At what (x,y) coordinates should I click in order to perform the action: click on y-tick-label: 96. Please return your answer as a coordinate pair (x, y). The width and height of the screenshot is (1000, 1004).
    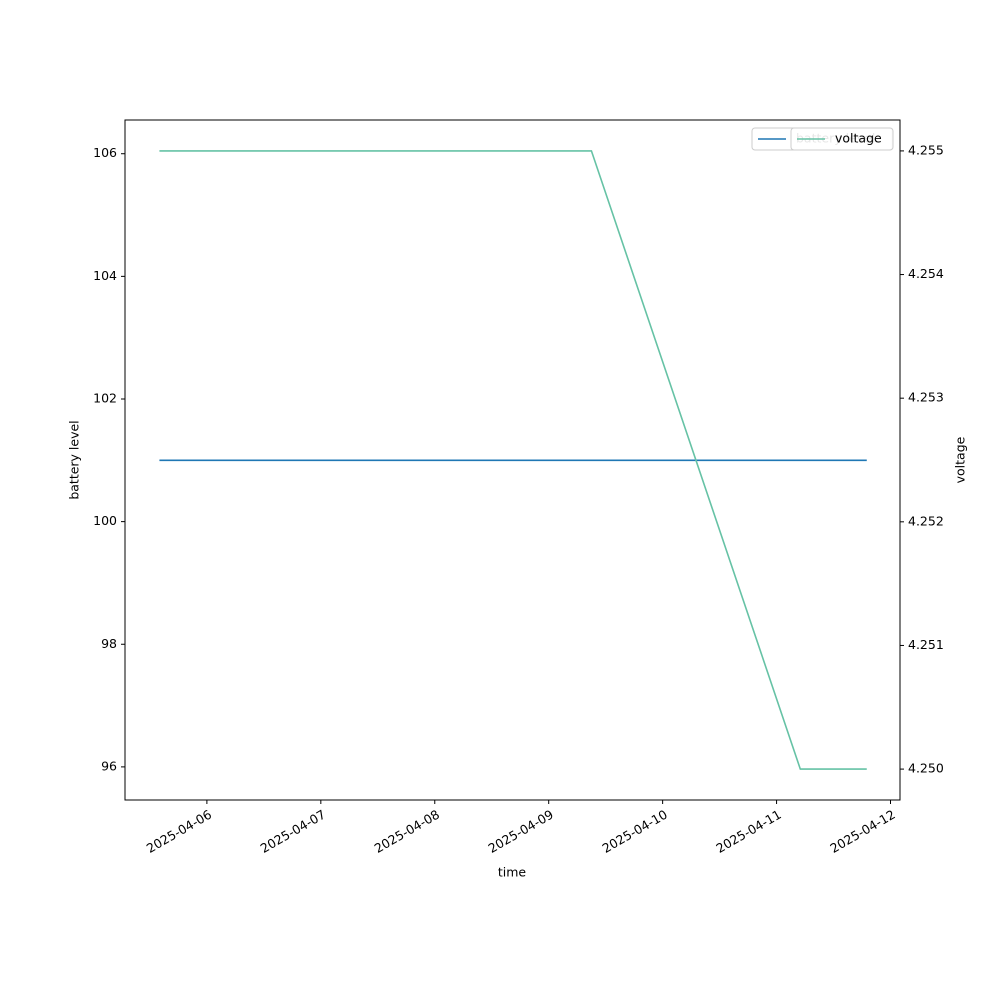
    Looking at the image, I should click on (109, 765).